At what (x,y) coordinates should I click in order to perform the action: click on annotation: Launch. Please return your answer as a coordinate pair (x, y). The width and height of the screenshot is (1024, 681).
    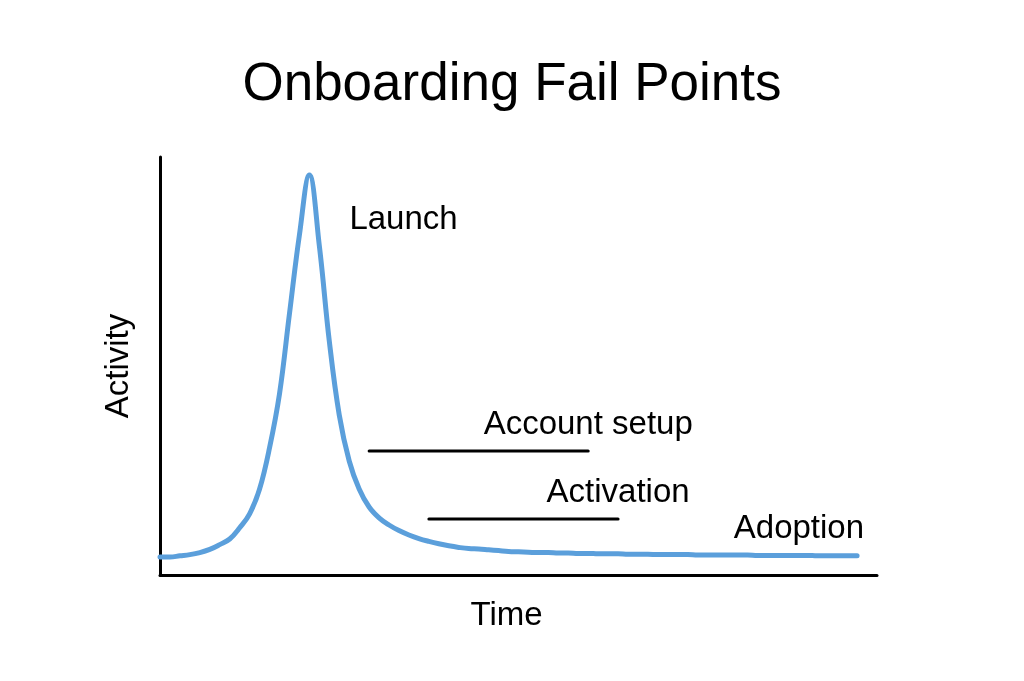
    Looking at the image, I should click on (403, 217).